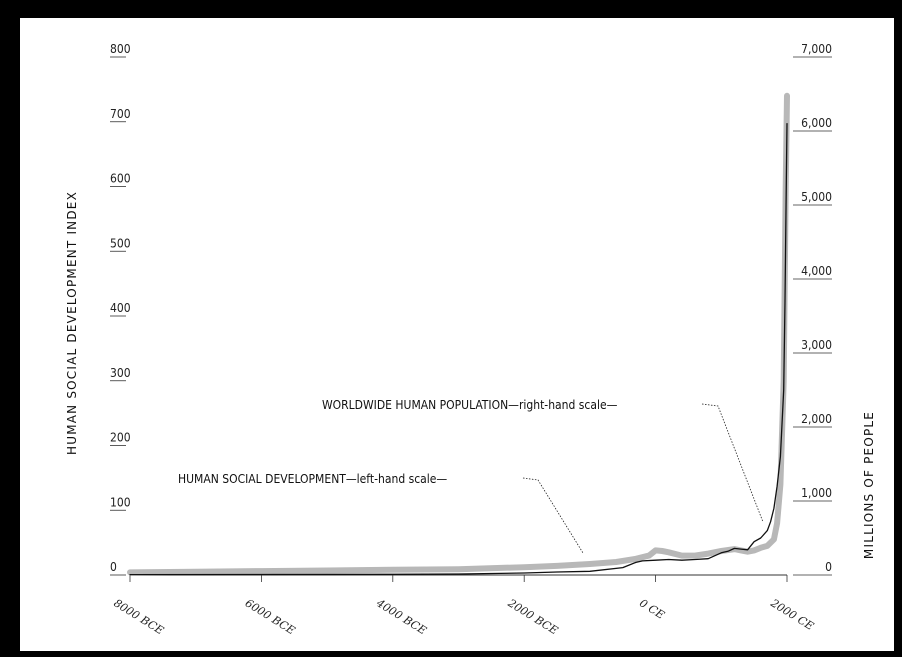 This screenshot has height=657, width=902. I want to click on x-tick-label: 2000 BCE, so click(532, 616).